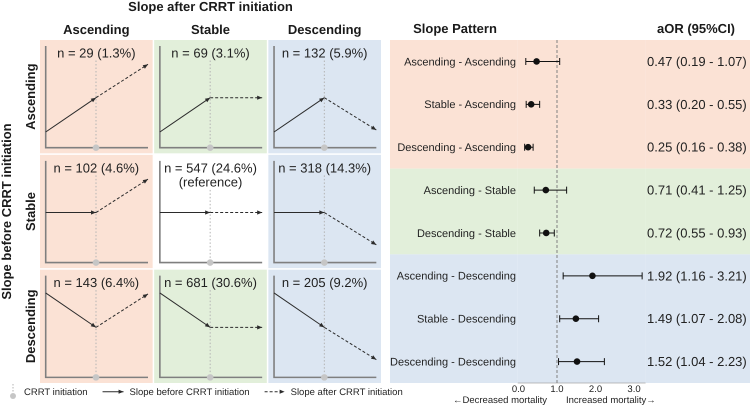 Image resolution: width=750 pixels, height=407 pixels. What do you see at coordinates (595, 389) in the screenshot?
I see `x-tick-label: 2.0` at bounding box center [595, 389].